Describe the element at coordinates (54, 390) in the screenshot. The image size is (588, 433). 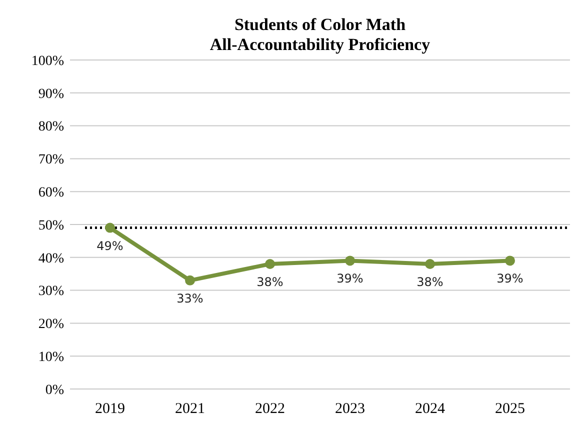
I see `y-tick-label: 0%` at that location.